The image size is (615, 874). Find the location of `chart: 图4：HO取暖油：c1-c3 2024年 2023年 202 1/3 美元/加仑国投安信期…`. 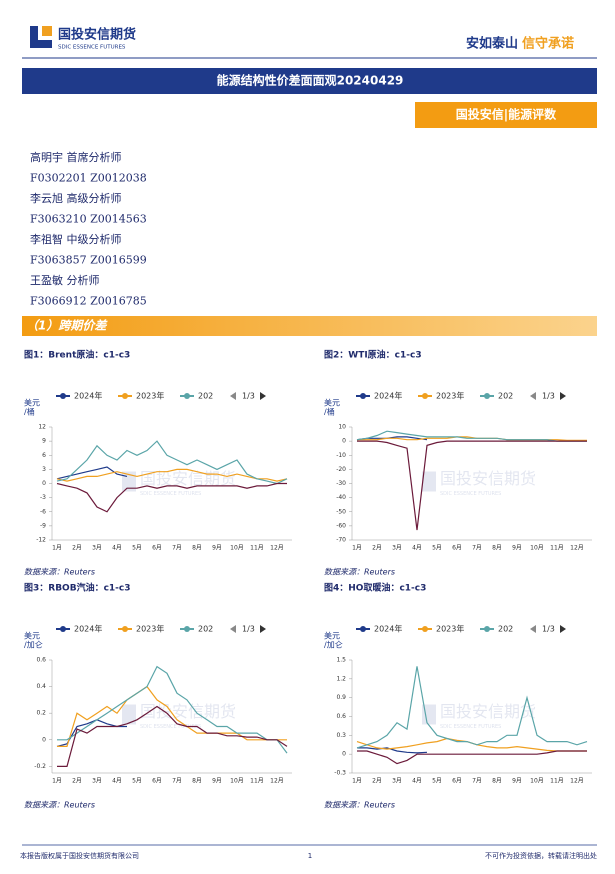

chart: 图4：HO取暖油：c1-c3 2024年 2023年 202 1/3 美元/加仑国投安信期… is located at coordinates (458, 696).